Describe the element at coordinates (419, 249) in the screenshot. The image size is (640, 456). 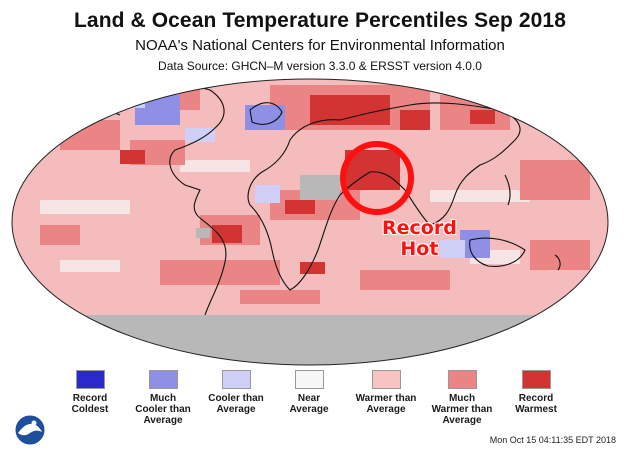
I see `record-hot-line2: Hot` at that location.